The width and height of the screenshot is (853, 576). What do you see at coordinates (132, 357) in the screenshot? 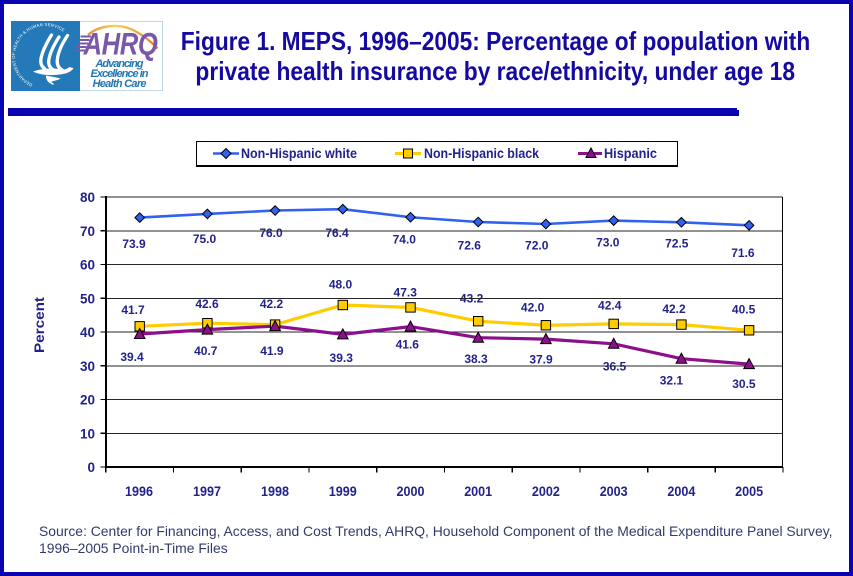
I see `svg-text: 39.4` at bounding box center [132, 357].